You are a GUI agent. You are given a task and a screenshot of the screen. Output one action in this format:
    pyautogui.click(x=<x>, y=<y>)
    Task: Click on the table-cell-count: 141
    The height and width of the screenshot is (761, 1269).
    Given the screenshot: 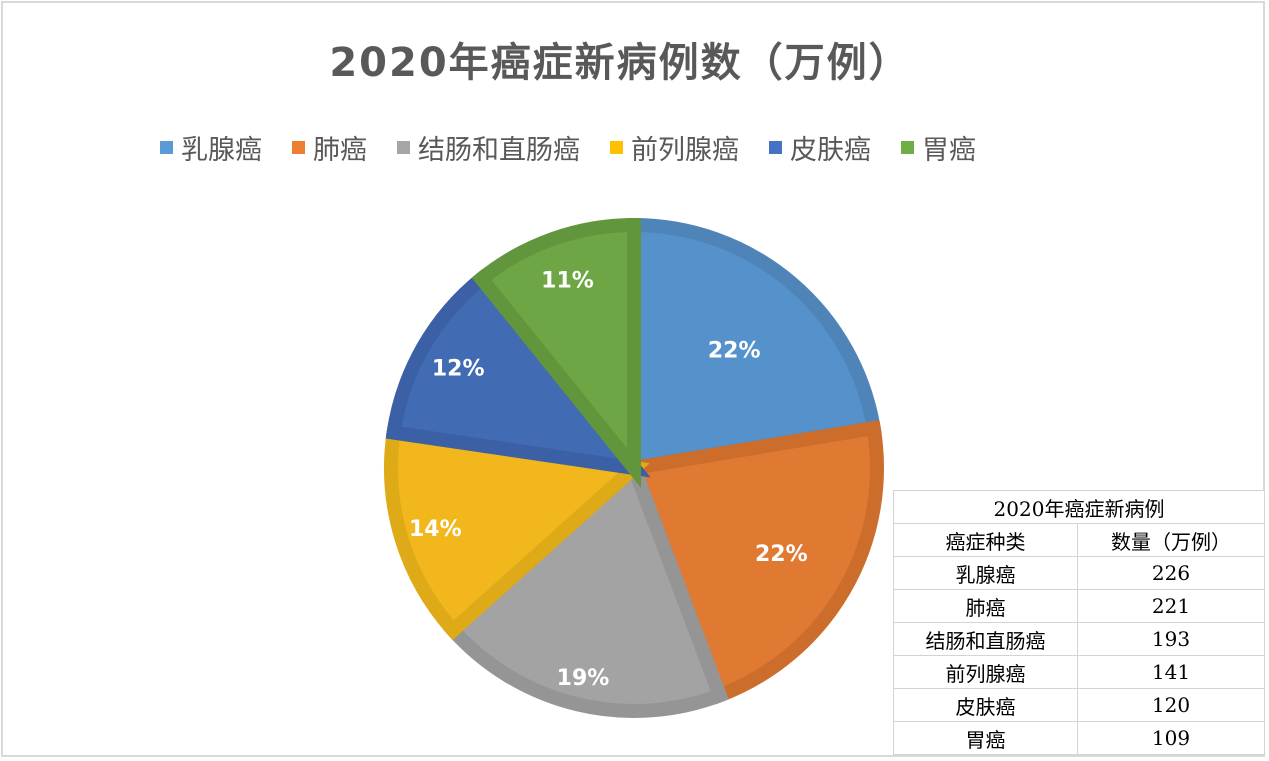 What is the action you would take?
    pyautogui.click(x=1171, y=672)
    